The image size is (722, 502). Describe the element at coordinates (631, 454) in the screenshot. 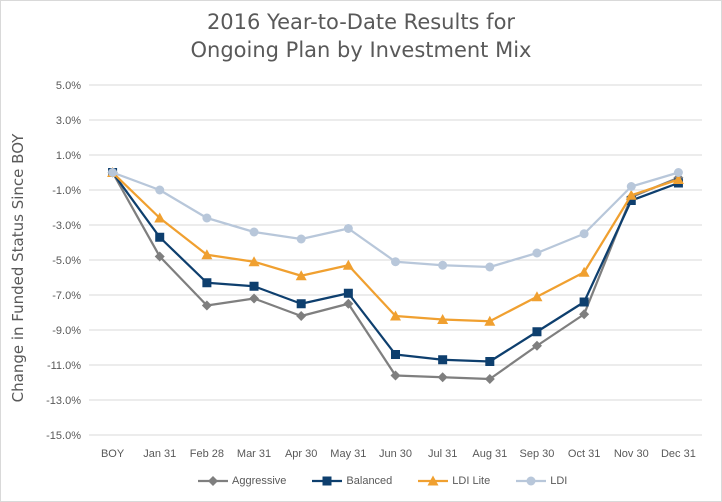

I see `x-tick-label: Nov 30` at that location.